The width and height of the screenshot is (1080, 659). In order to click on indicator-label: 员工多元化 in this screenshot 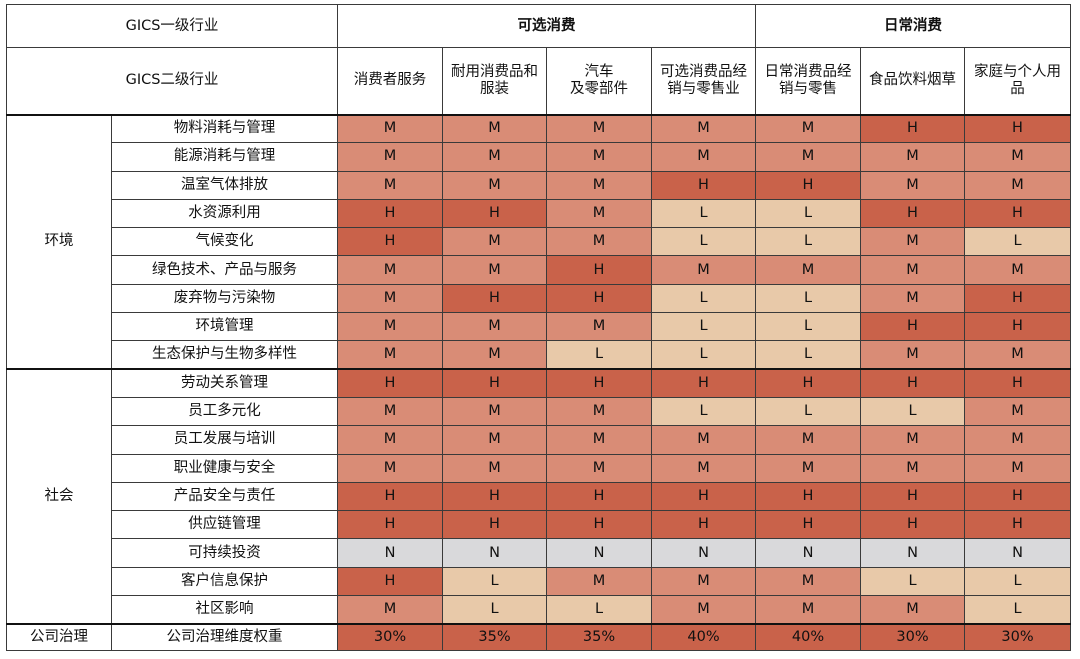, I will do `click(224, 411)`.